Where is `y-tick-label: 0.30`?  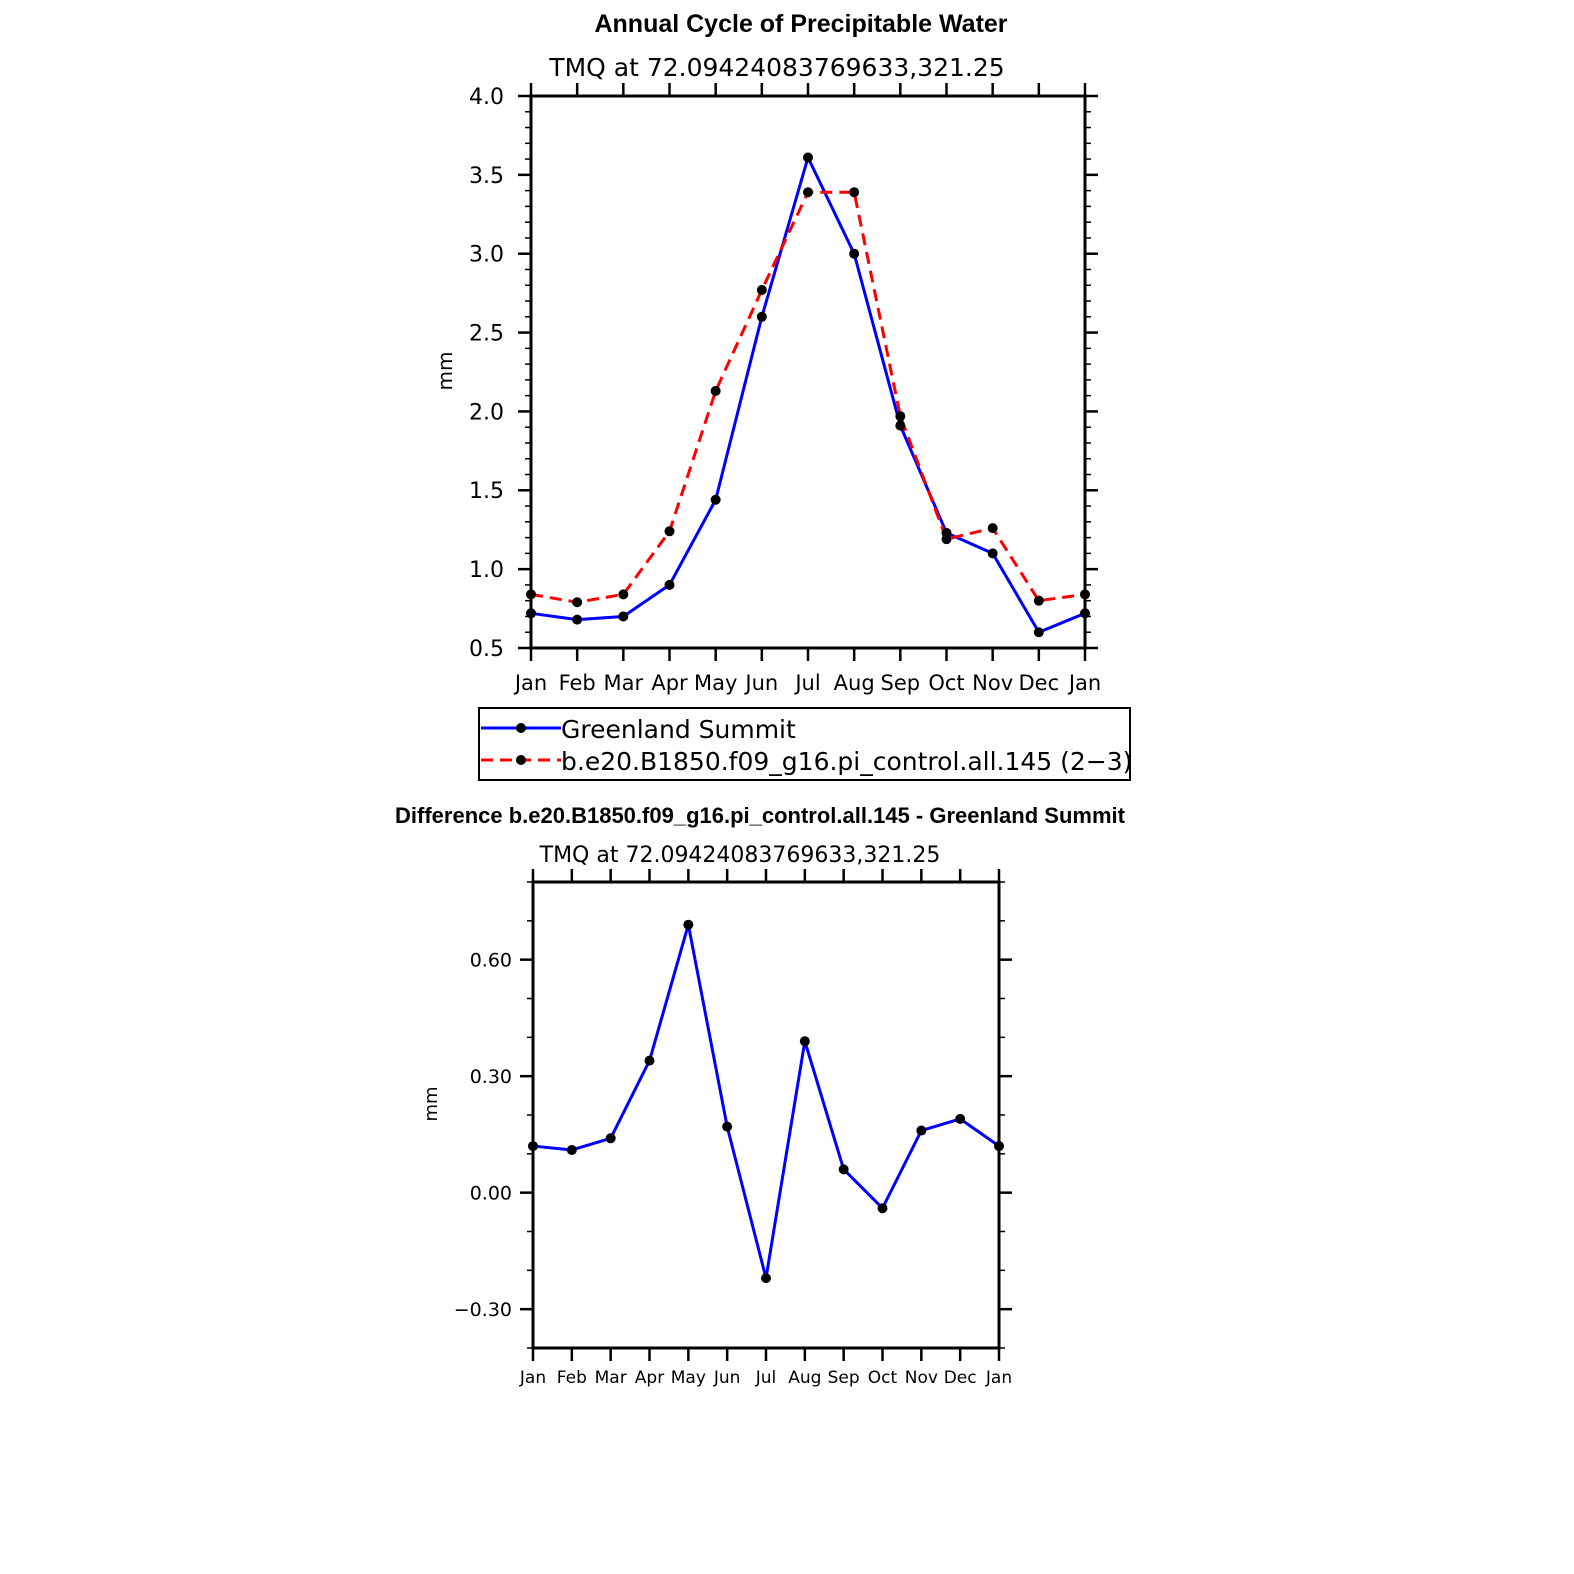 y-tick-label: 0.30 is located at coordinates (491, 1077).